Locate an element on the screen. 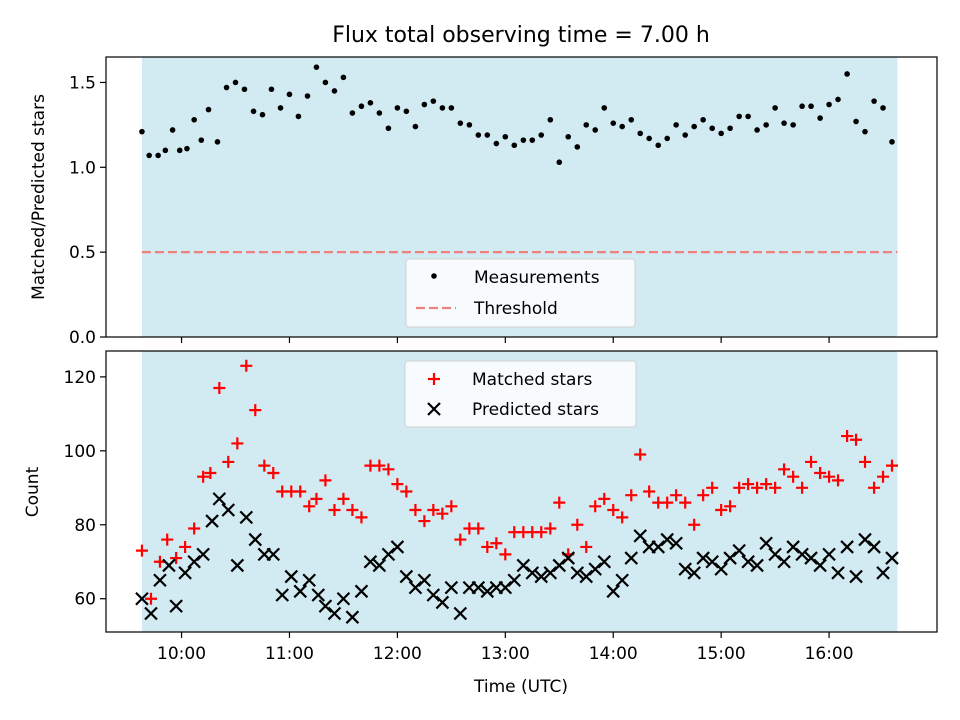  x-tick-label: 15:00 is located at coordinates (721, 654).